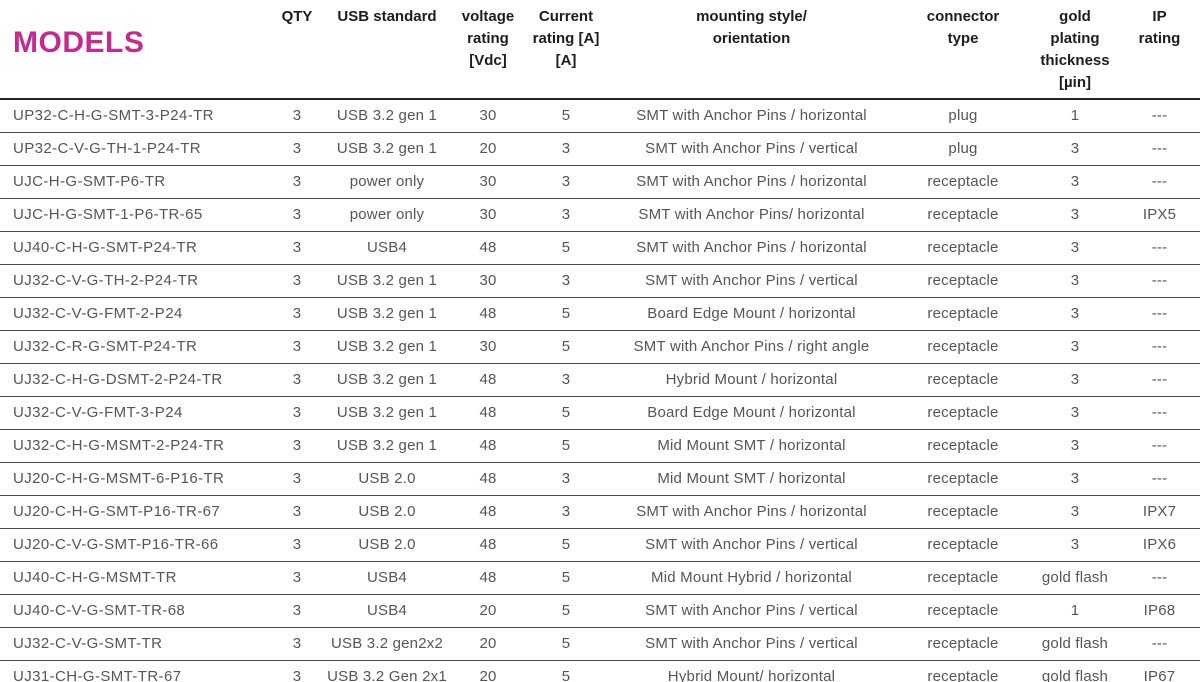  I want to click on model-cell: UP32-C-V-G-TH-1-P24-TR, so click(107, 148).